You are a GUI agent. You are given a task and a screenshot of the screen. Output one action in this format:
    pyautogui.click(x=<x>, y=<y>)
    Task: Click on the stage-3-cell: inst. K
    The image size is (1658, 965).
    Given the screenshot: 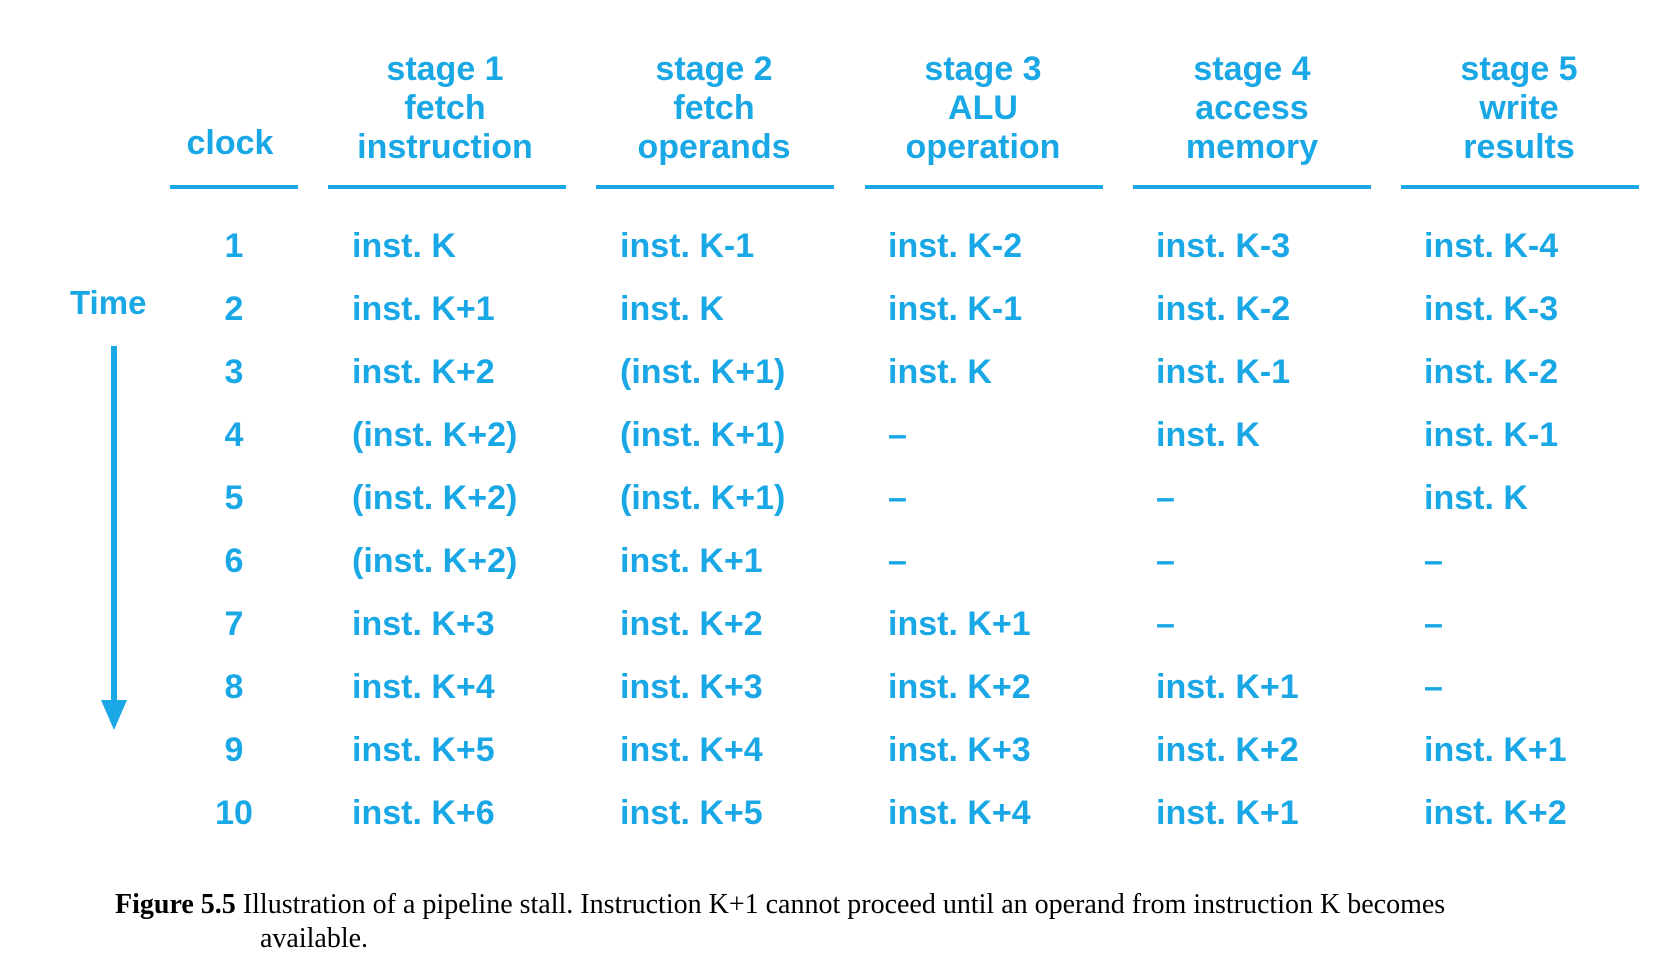 What is the action you would take?
    pyautogui.click(x=940, y=372)
    